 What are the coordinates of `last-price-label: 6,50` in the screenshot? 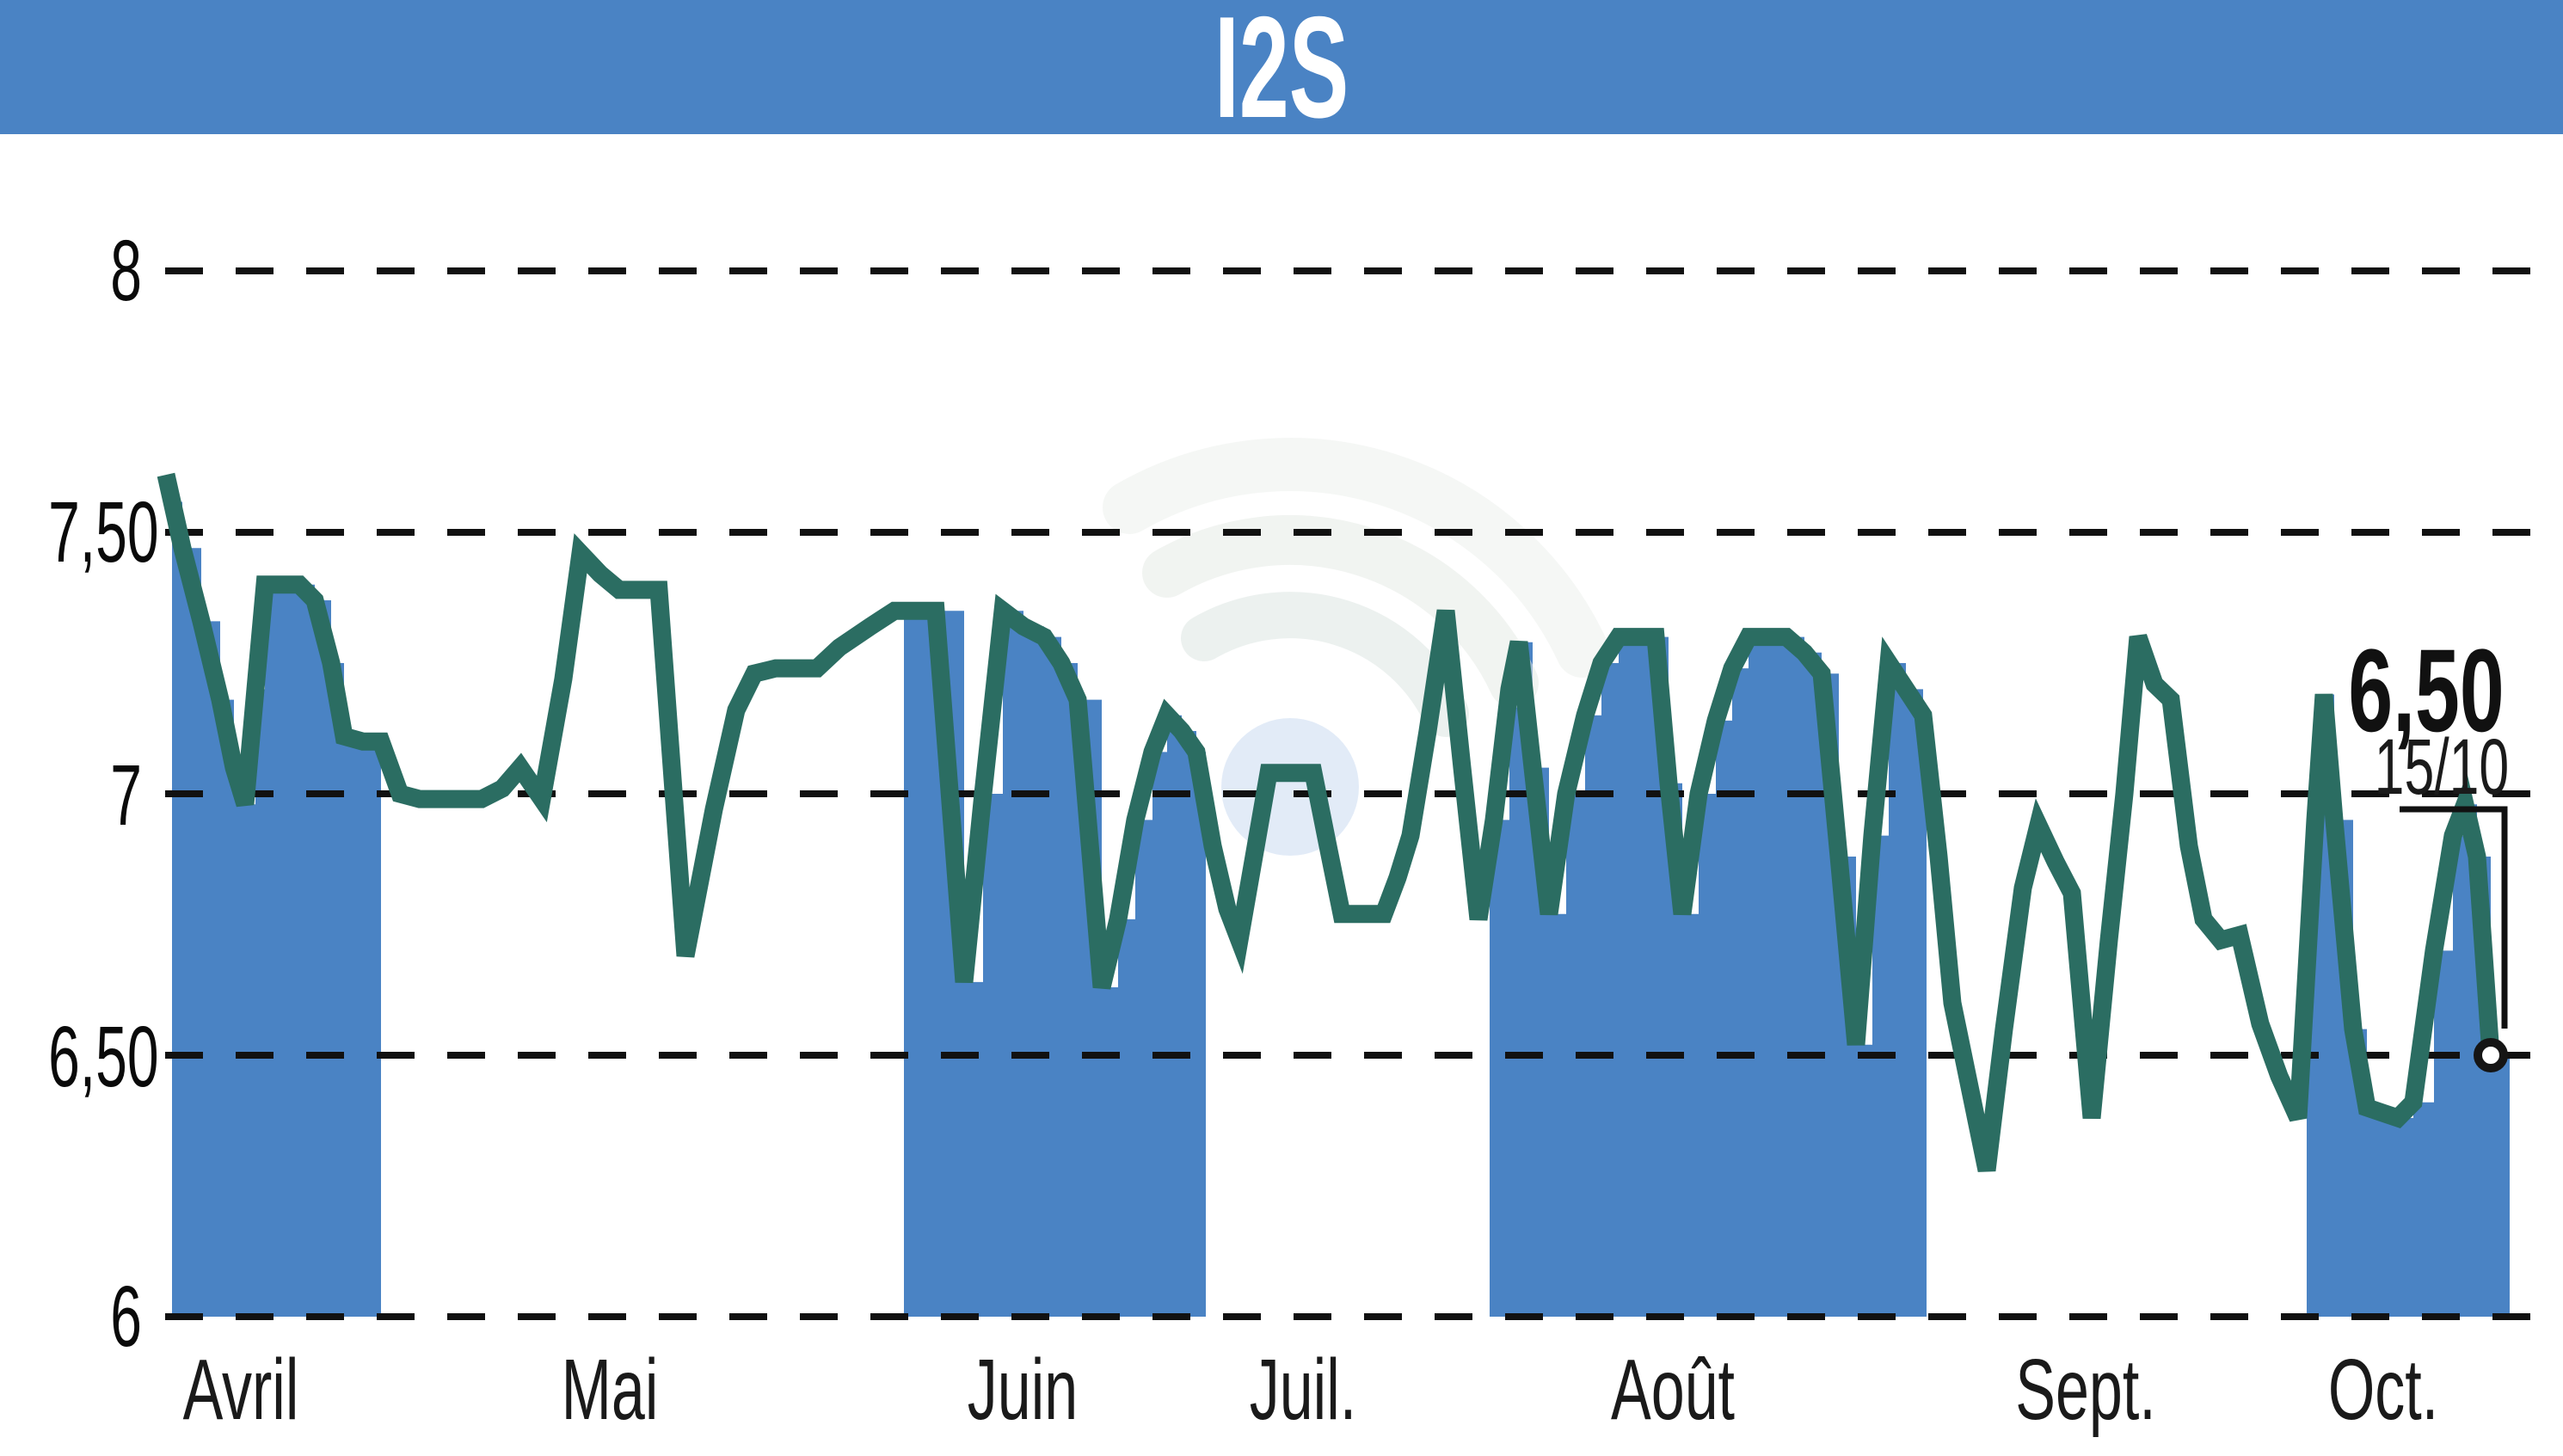 It's located at (2426, 691).